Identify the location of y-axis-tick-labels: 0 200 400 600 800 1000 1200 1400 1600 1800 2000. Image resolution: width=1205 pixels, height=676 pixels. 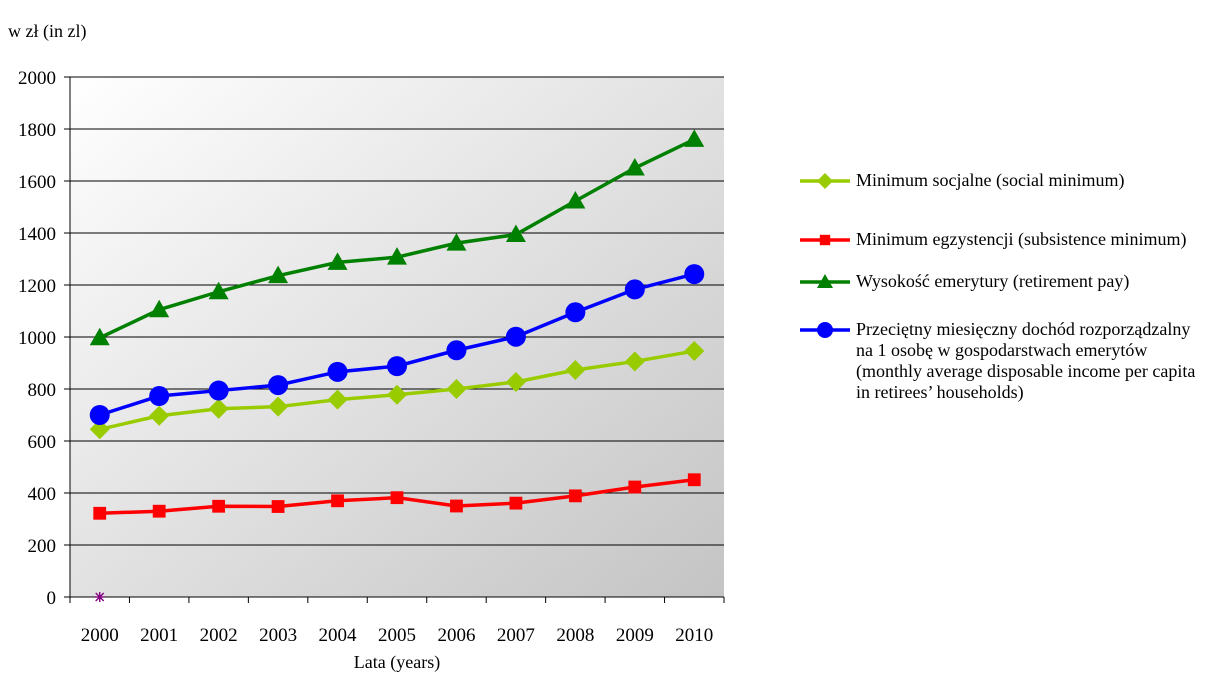
(37, 338).